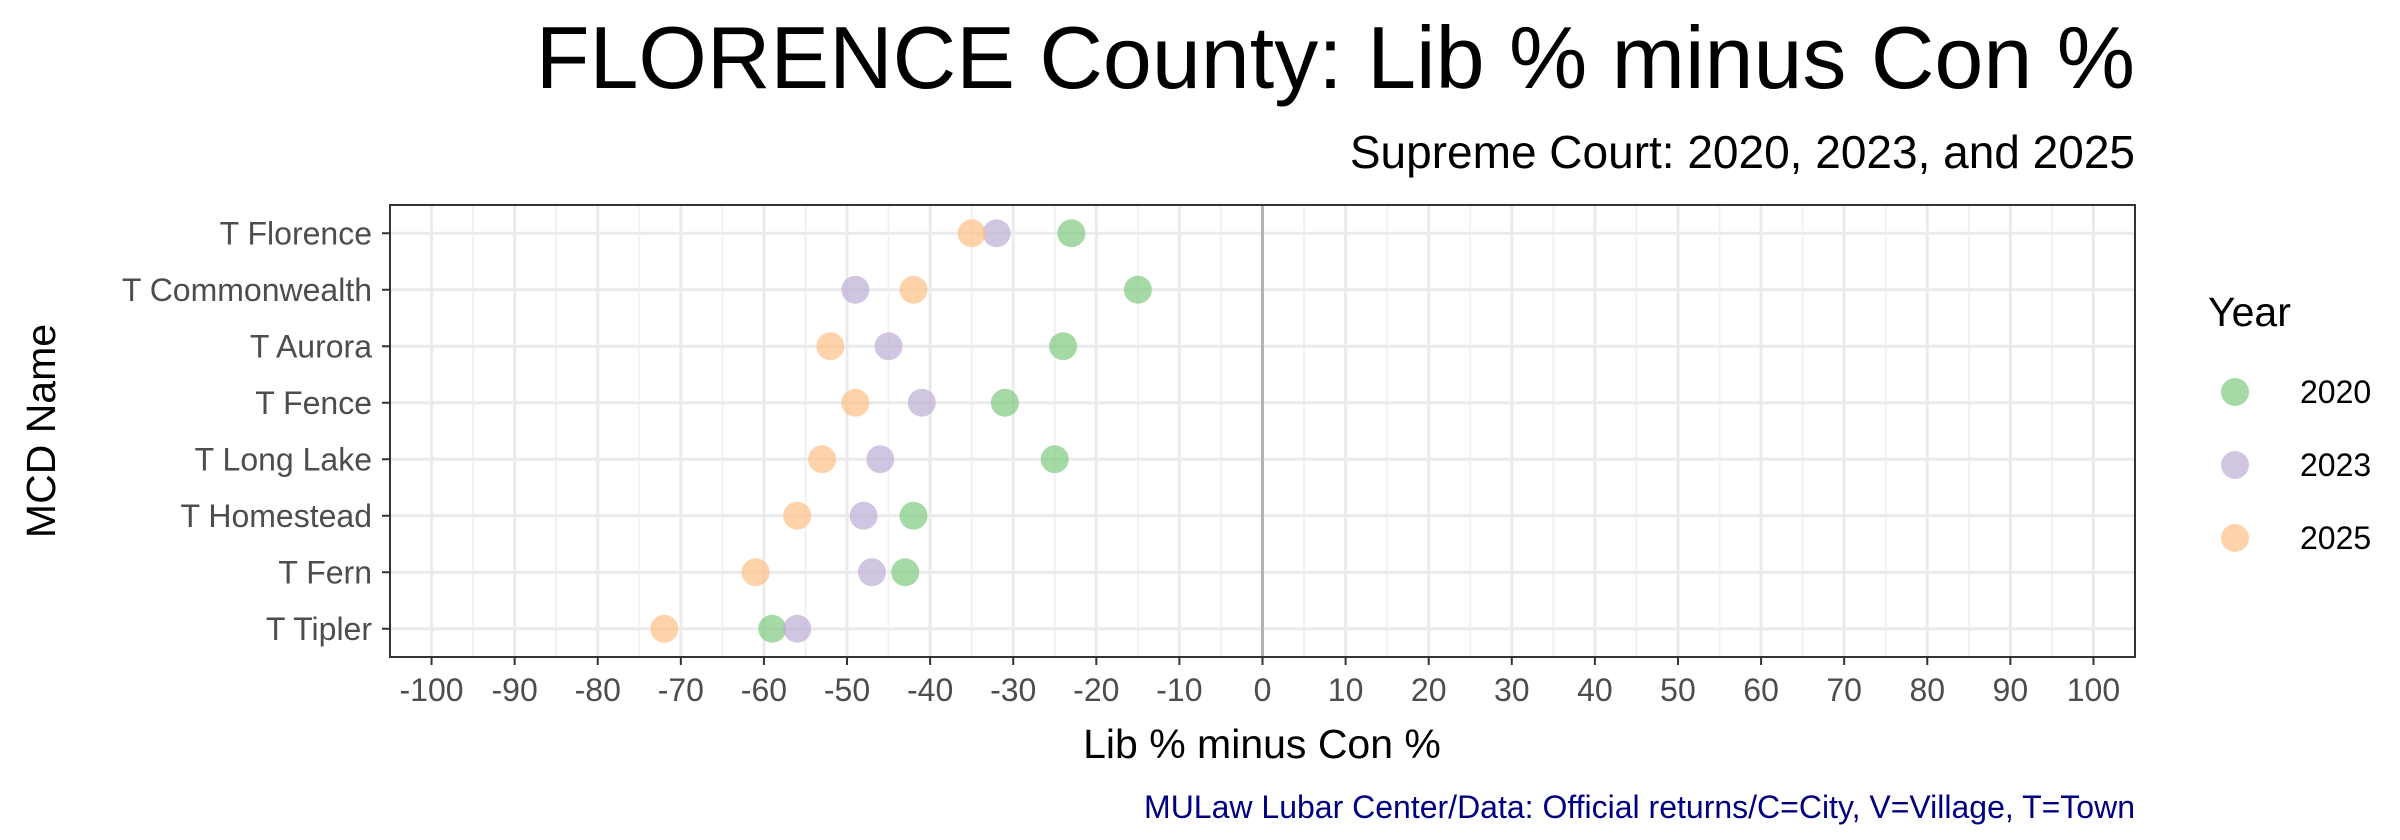 The image size is (2400, 840). Describe the element at coordinates (1071, 233) in the screenshot. I see `point-2020-t-florence` at that location.